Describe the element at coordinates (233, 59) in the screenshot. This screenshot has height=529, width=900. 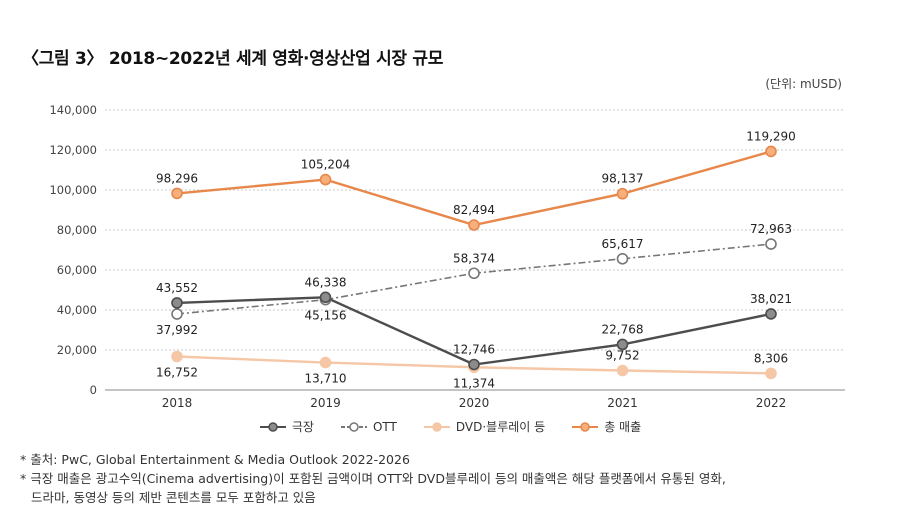
I see `chart-title: 〈그림 3〉 2018~2022년 세계 영화·영상산업 시장 규모` at that location.